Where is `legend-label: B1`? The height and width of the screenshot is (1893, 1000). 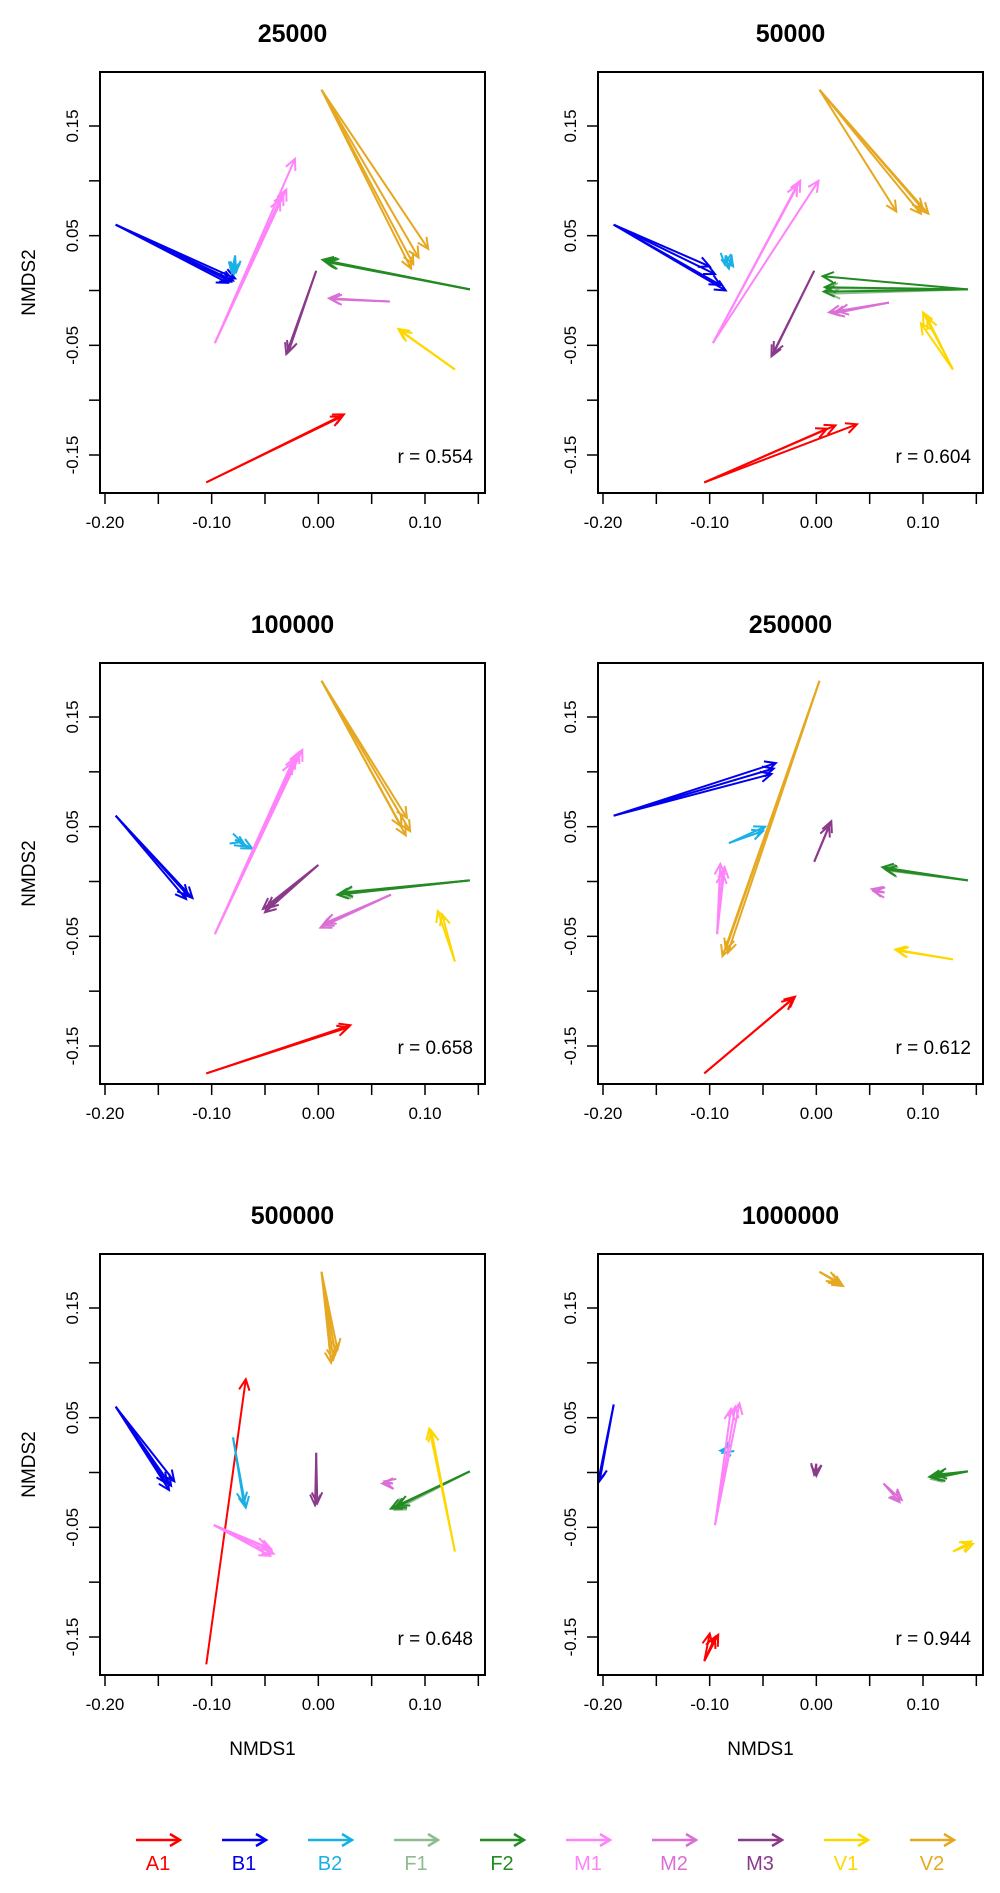
legend-label: B1 is located at coordinates (244, 1864).